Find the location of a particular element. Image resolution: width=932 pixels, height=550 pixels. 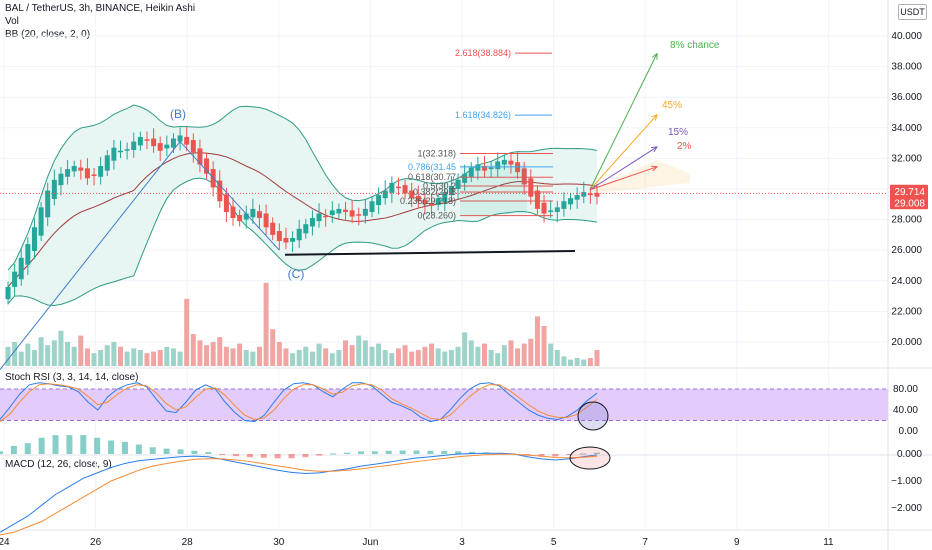

fib-label: 0.618(30.77 is located at coordinates (432, 177).